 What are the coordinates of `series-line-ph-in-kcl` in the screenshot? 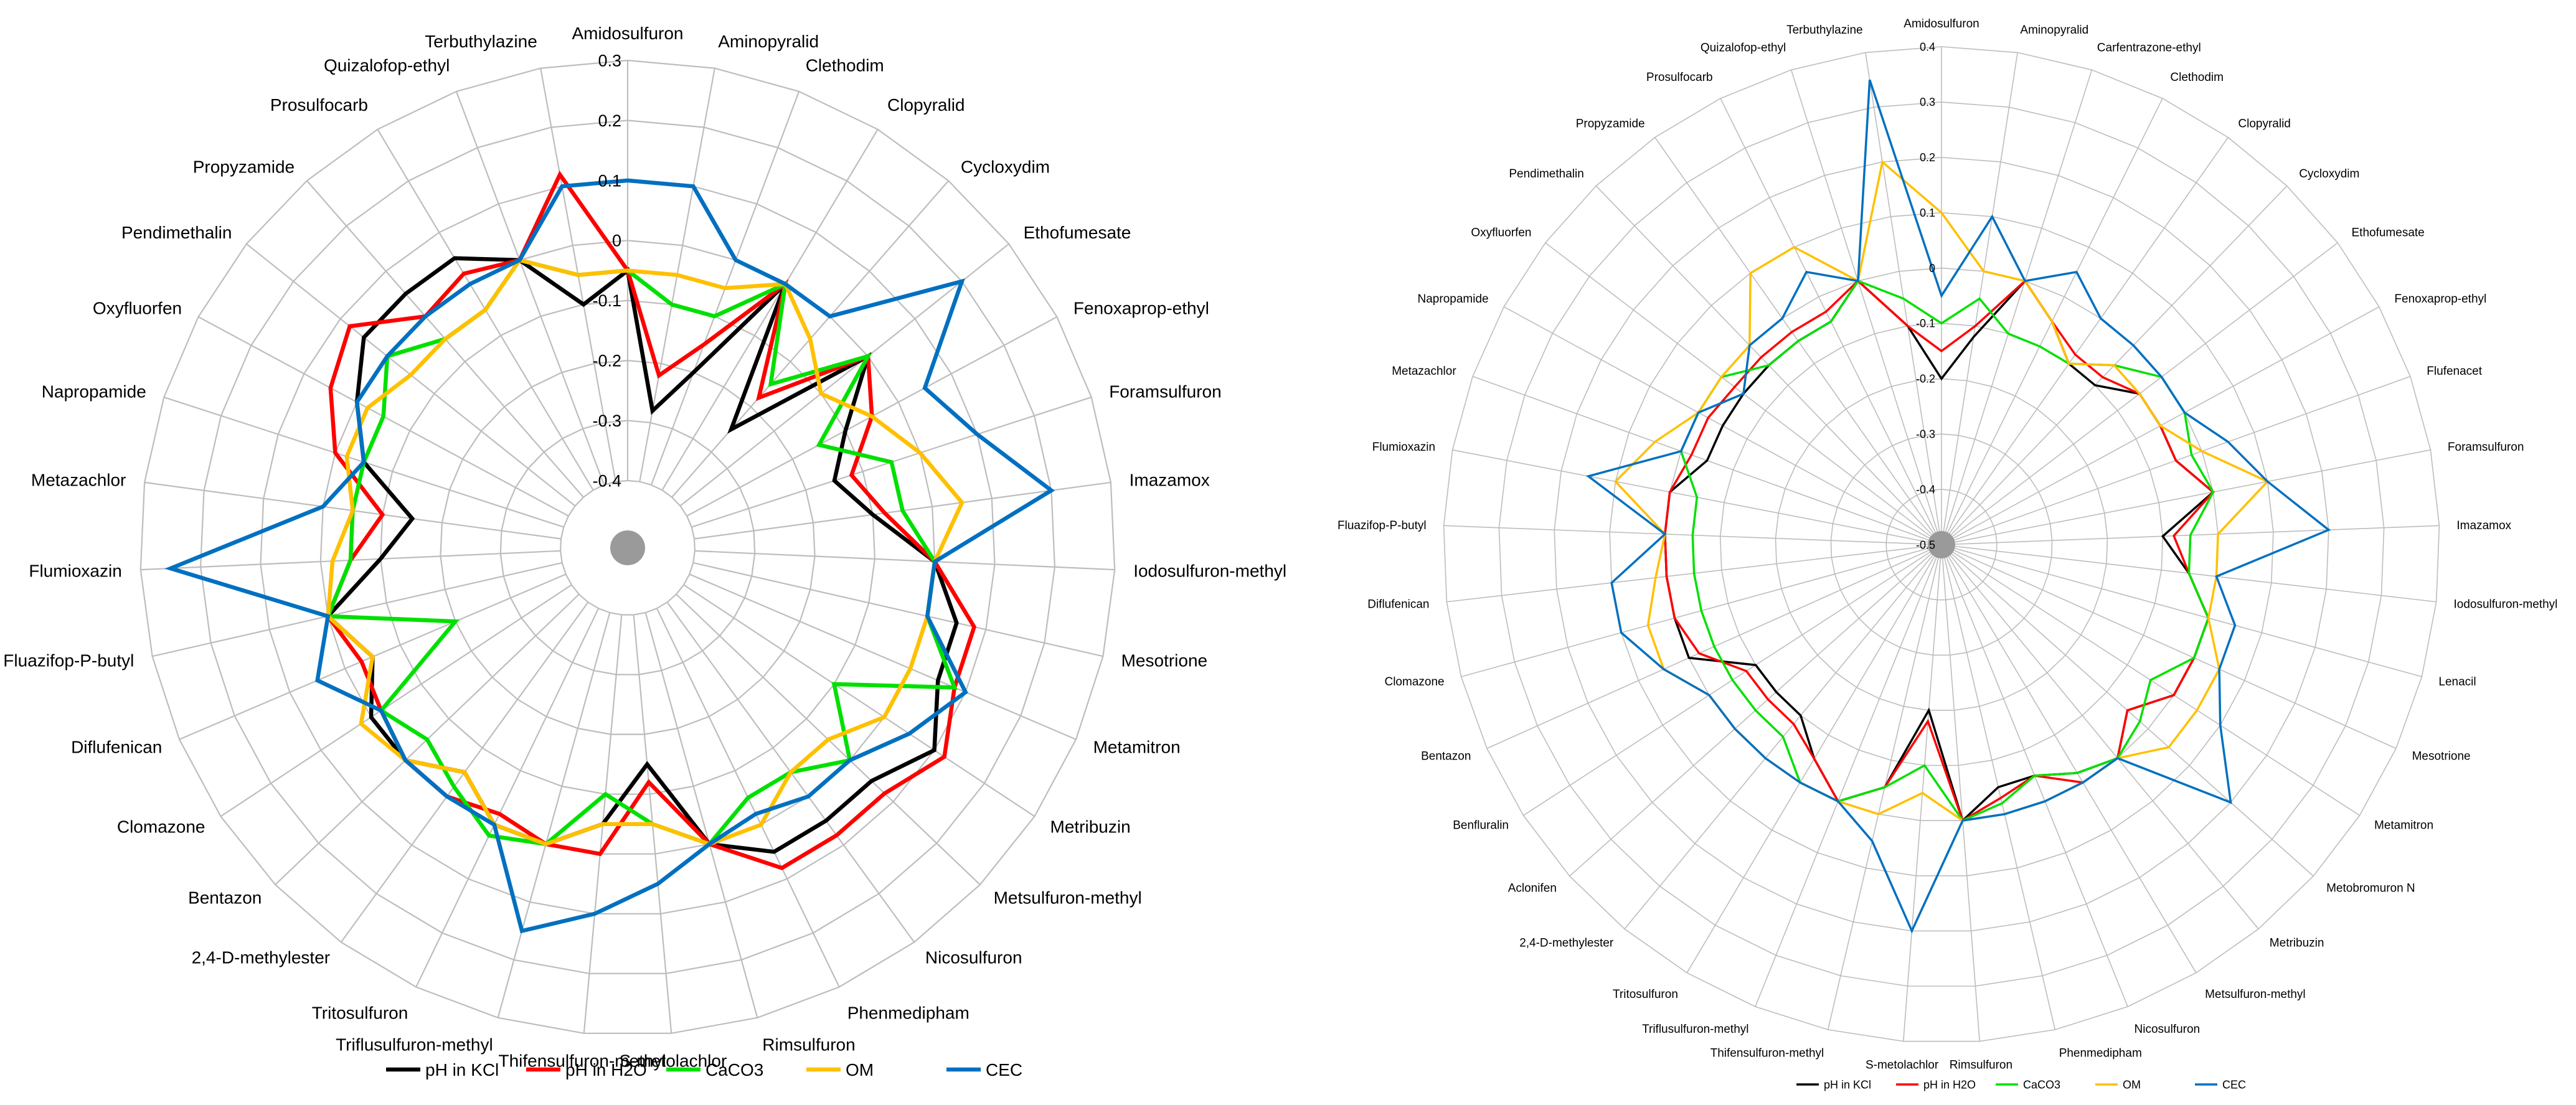 It's located at (642, 555).